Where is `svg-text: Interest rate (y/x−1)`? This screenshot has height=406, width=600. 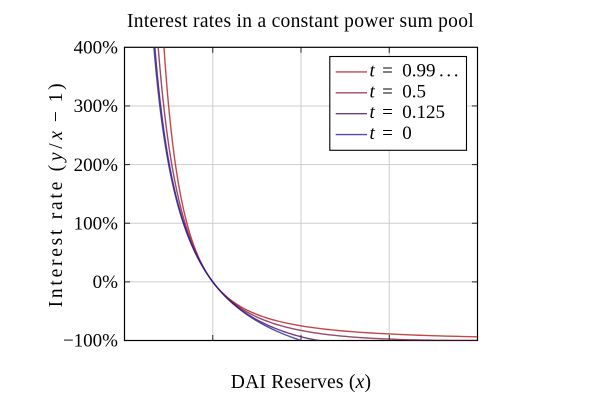 svg-text: Interest rate (y/x−1) is located at coordinates (56, 194).